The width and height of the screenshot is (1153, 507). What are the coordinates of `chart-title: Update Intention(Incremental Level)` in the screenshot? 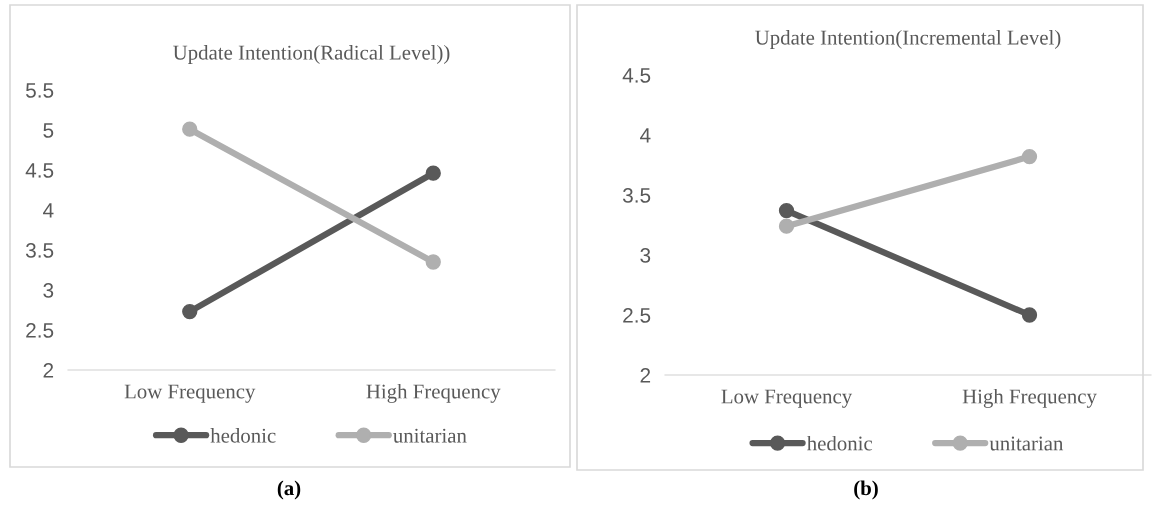 It's located at (908, 39).